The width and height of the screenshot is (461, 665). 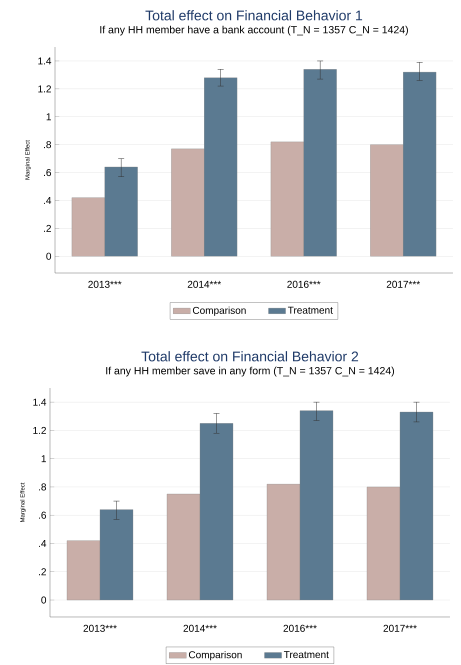 What do you see at coordinates (253, 15) in the screenshot?
I see `chart-title: Total effect on Financial Behavior 1` at bounding box center [253, 15].